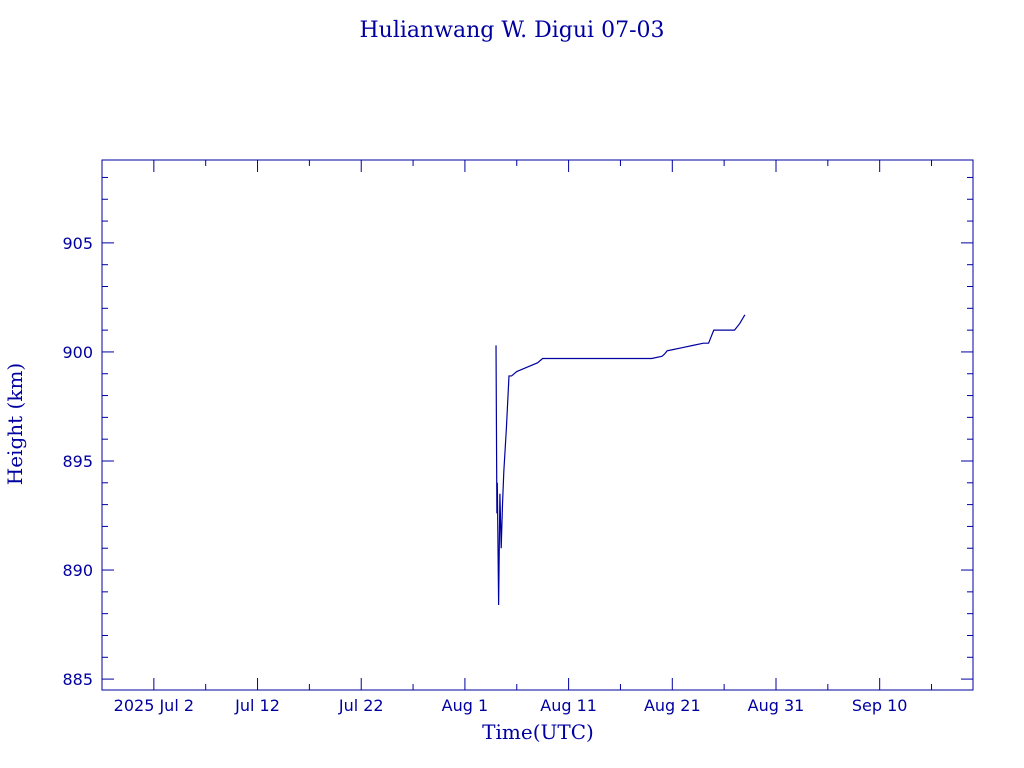 This screenshot has height=768, width=1024. Describe the element at coordinates (465, 705) in the screenshot. I see `x-tick-label: Aug 1` at that location.